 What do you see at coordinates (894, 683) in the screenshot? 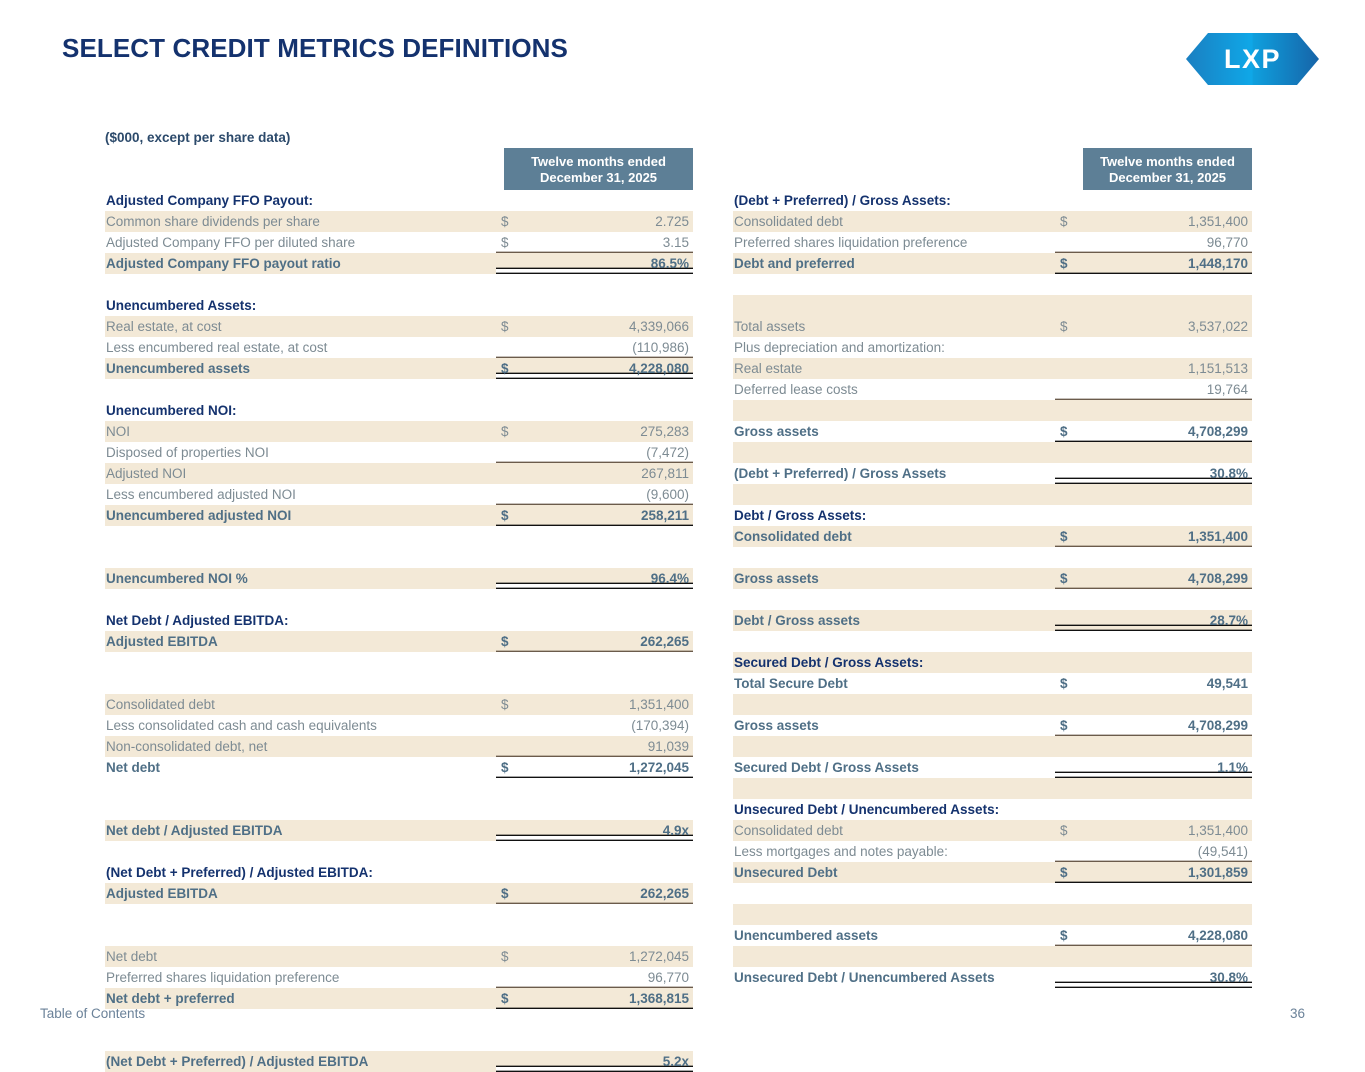
I see `row-label: Total Secure Debt` at bounding box center [894, 683].